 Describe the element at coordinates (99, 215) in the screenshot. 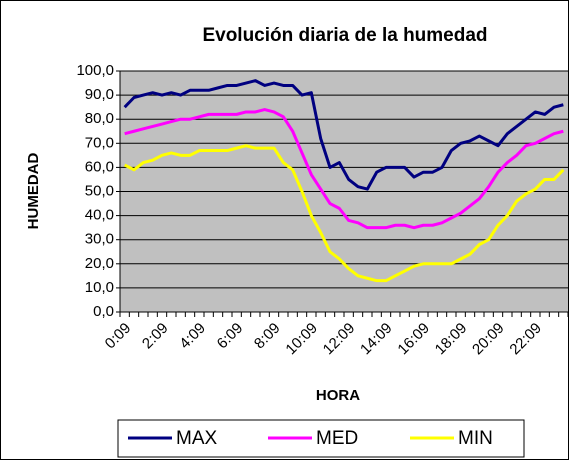

I see `y-tick-label: 40,0` at that location.